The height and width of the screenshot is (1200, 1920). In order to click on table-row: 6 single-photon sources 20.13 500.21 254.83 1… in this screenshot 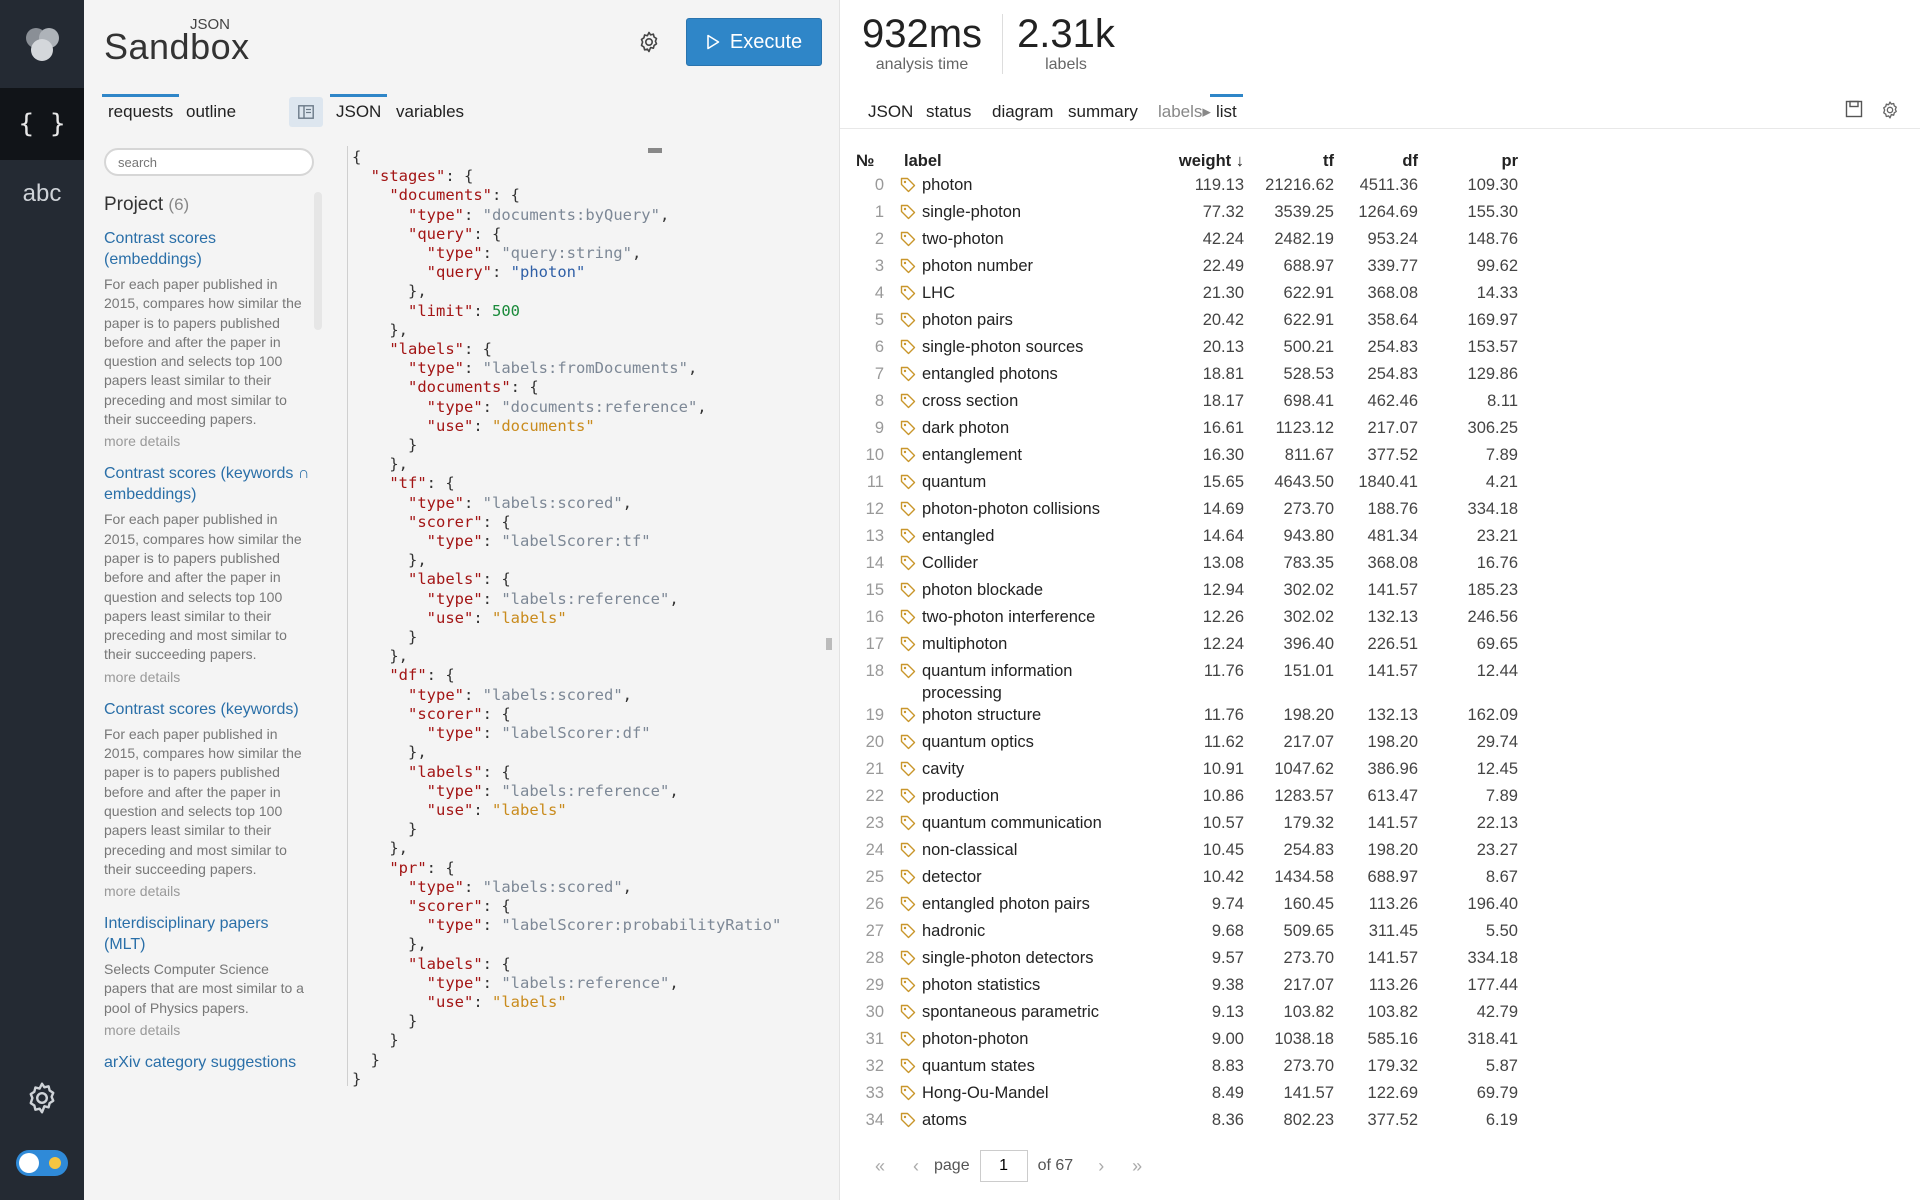, I will do `click(1187, 349)`.